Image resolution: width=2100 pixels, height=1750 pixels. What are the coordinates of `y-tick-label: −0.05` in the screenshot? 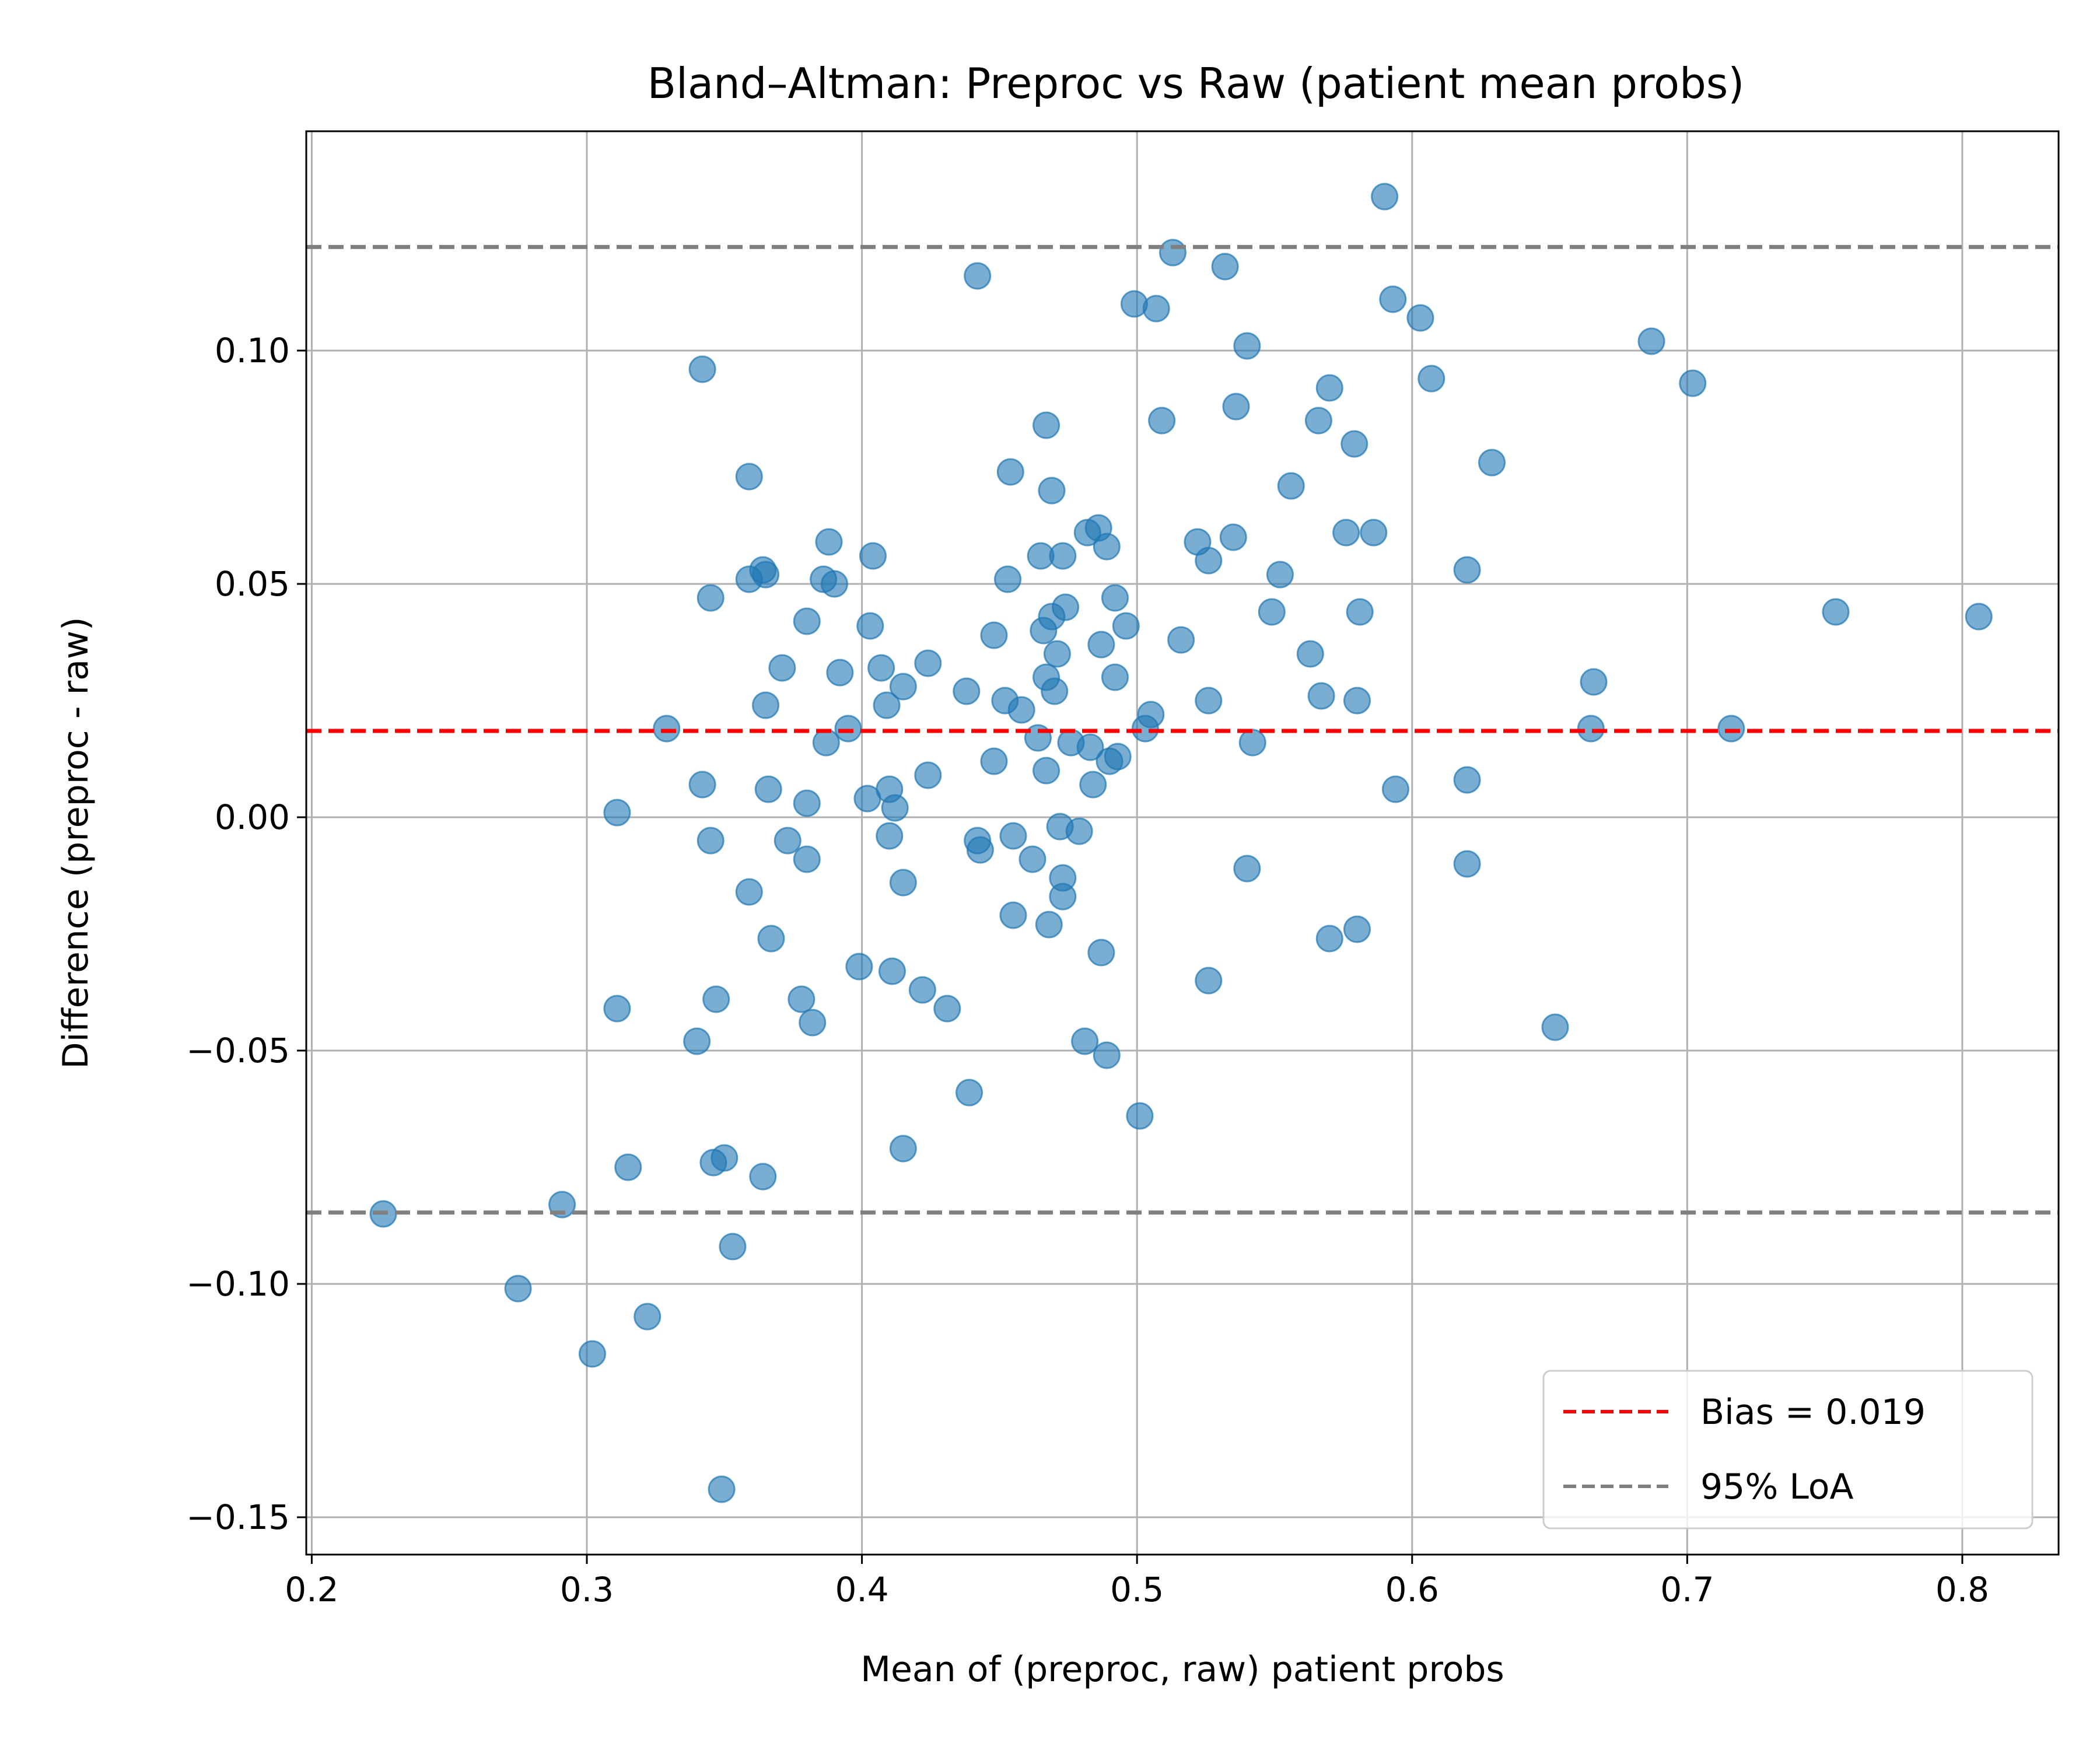 It's located at (238, 1050).